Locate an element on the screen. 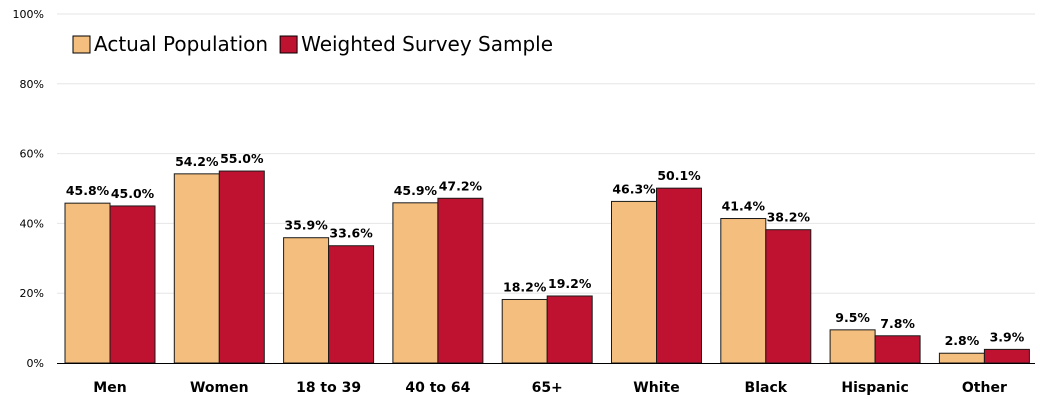 The height and width of the screenshot is (399, 1040). category-label-hispanic: Hispanic is located at coordinates (874, 388).